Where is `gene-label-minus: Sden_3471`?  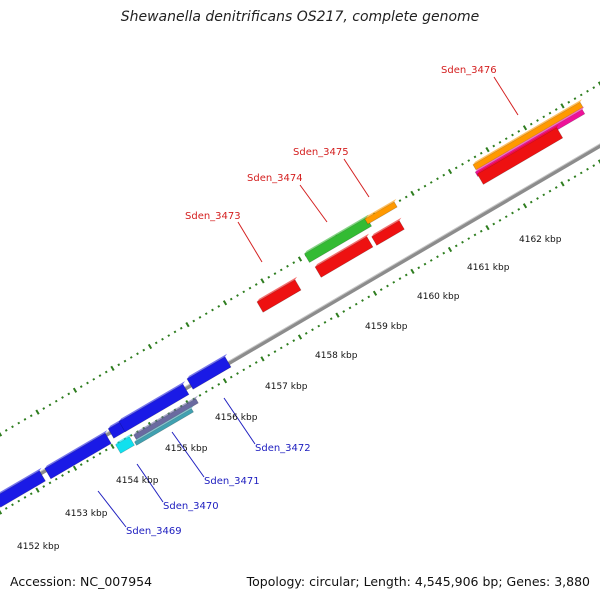 gene-label-minus: Sden_3471 is located at coordinates (232, 481).